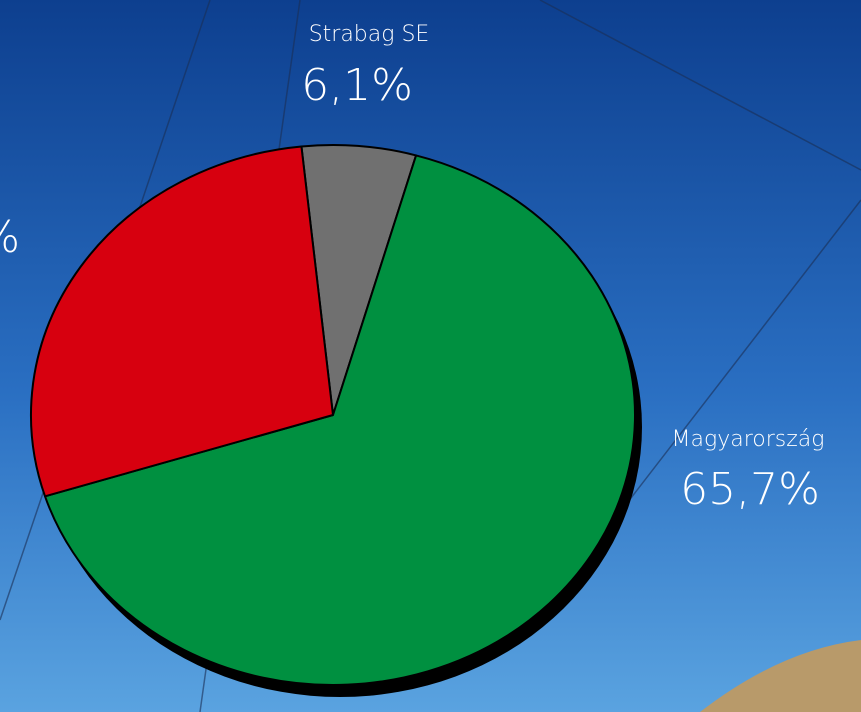  What do you see at coordinates (750, 489) in the screenshot?
I see `slice-value: 65,7%` at bounding box center [750, 489].